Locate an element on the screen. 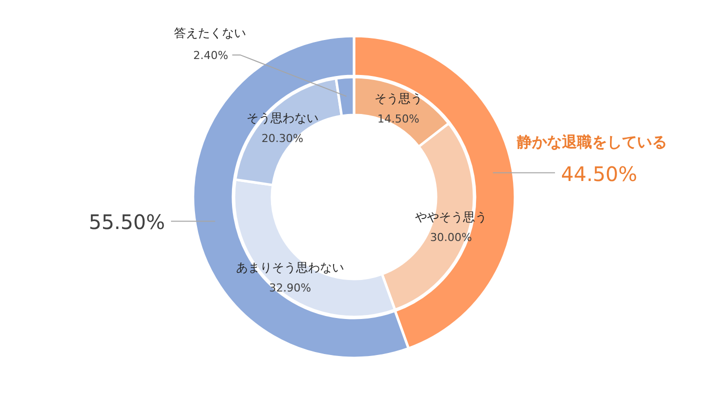 This screenshot has width=708, height=397. data-label: 14.50% is located at coordinates (398, 119).